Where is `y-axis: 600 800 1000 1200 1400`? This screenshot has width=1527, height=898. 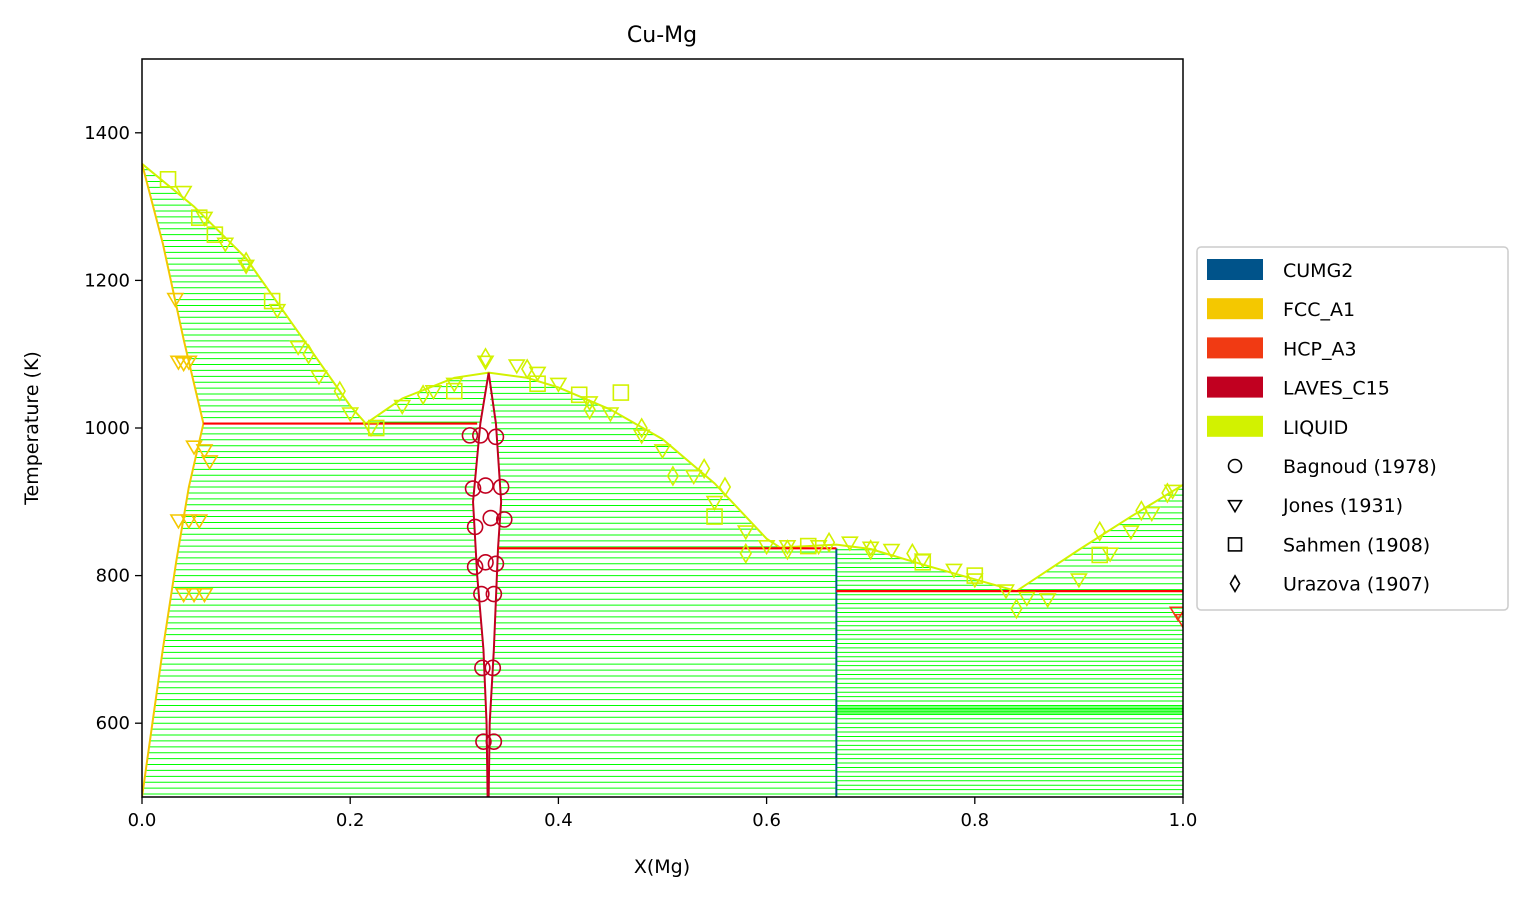
y-axis: 600 800 1000 1200 1400 is located at coordinates (113, 428).